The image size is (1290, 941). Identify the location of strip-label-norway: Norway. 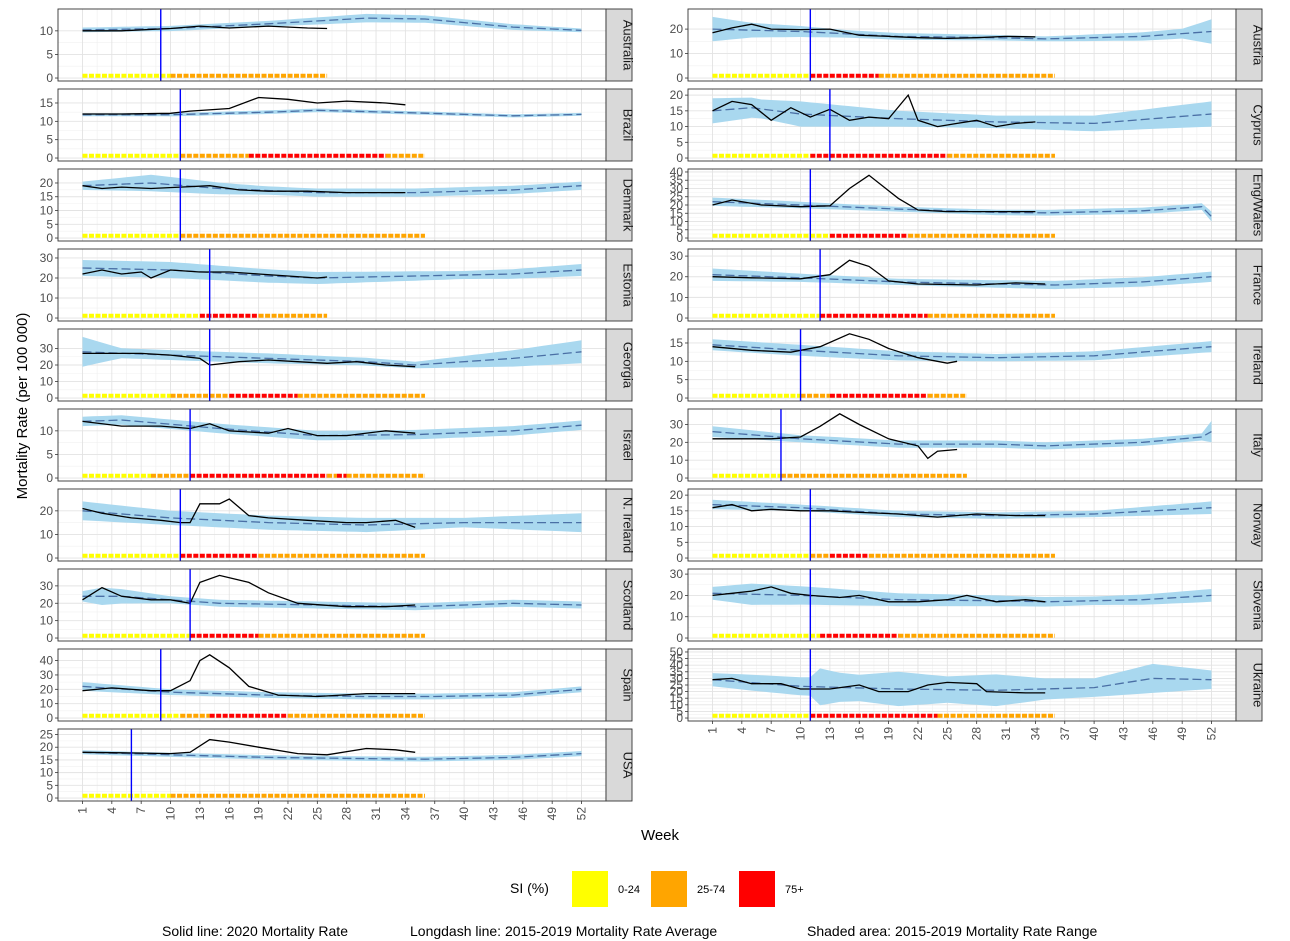
(1258, 525).